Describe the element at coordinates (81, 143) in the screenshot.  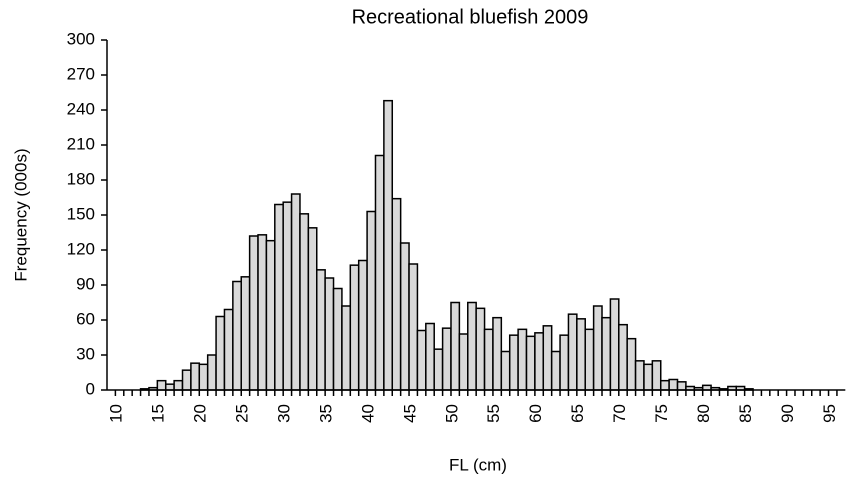
I see `y-tick-label: 210` at that location.